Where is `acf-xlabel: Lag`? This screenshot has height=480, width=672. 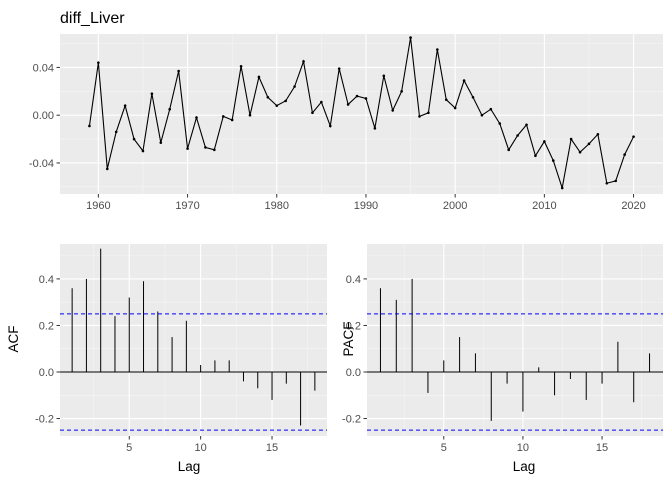
acf-xlabel: Lag is located at coordinates (189, 466).